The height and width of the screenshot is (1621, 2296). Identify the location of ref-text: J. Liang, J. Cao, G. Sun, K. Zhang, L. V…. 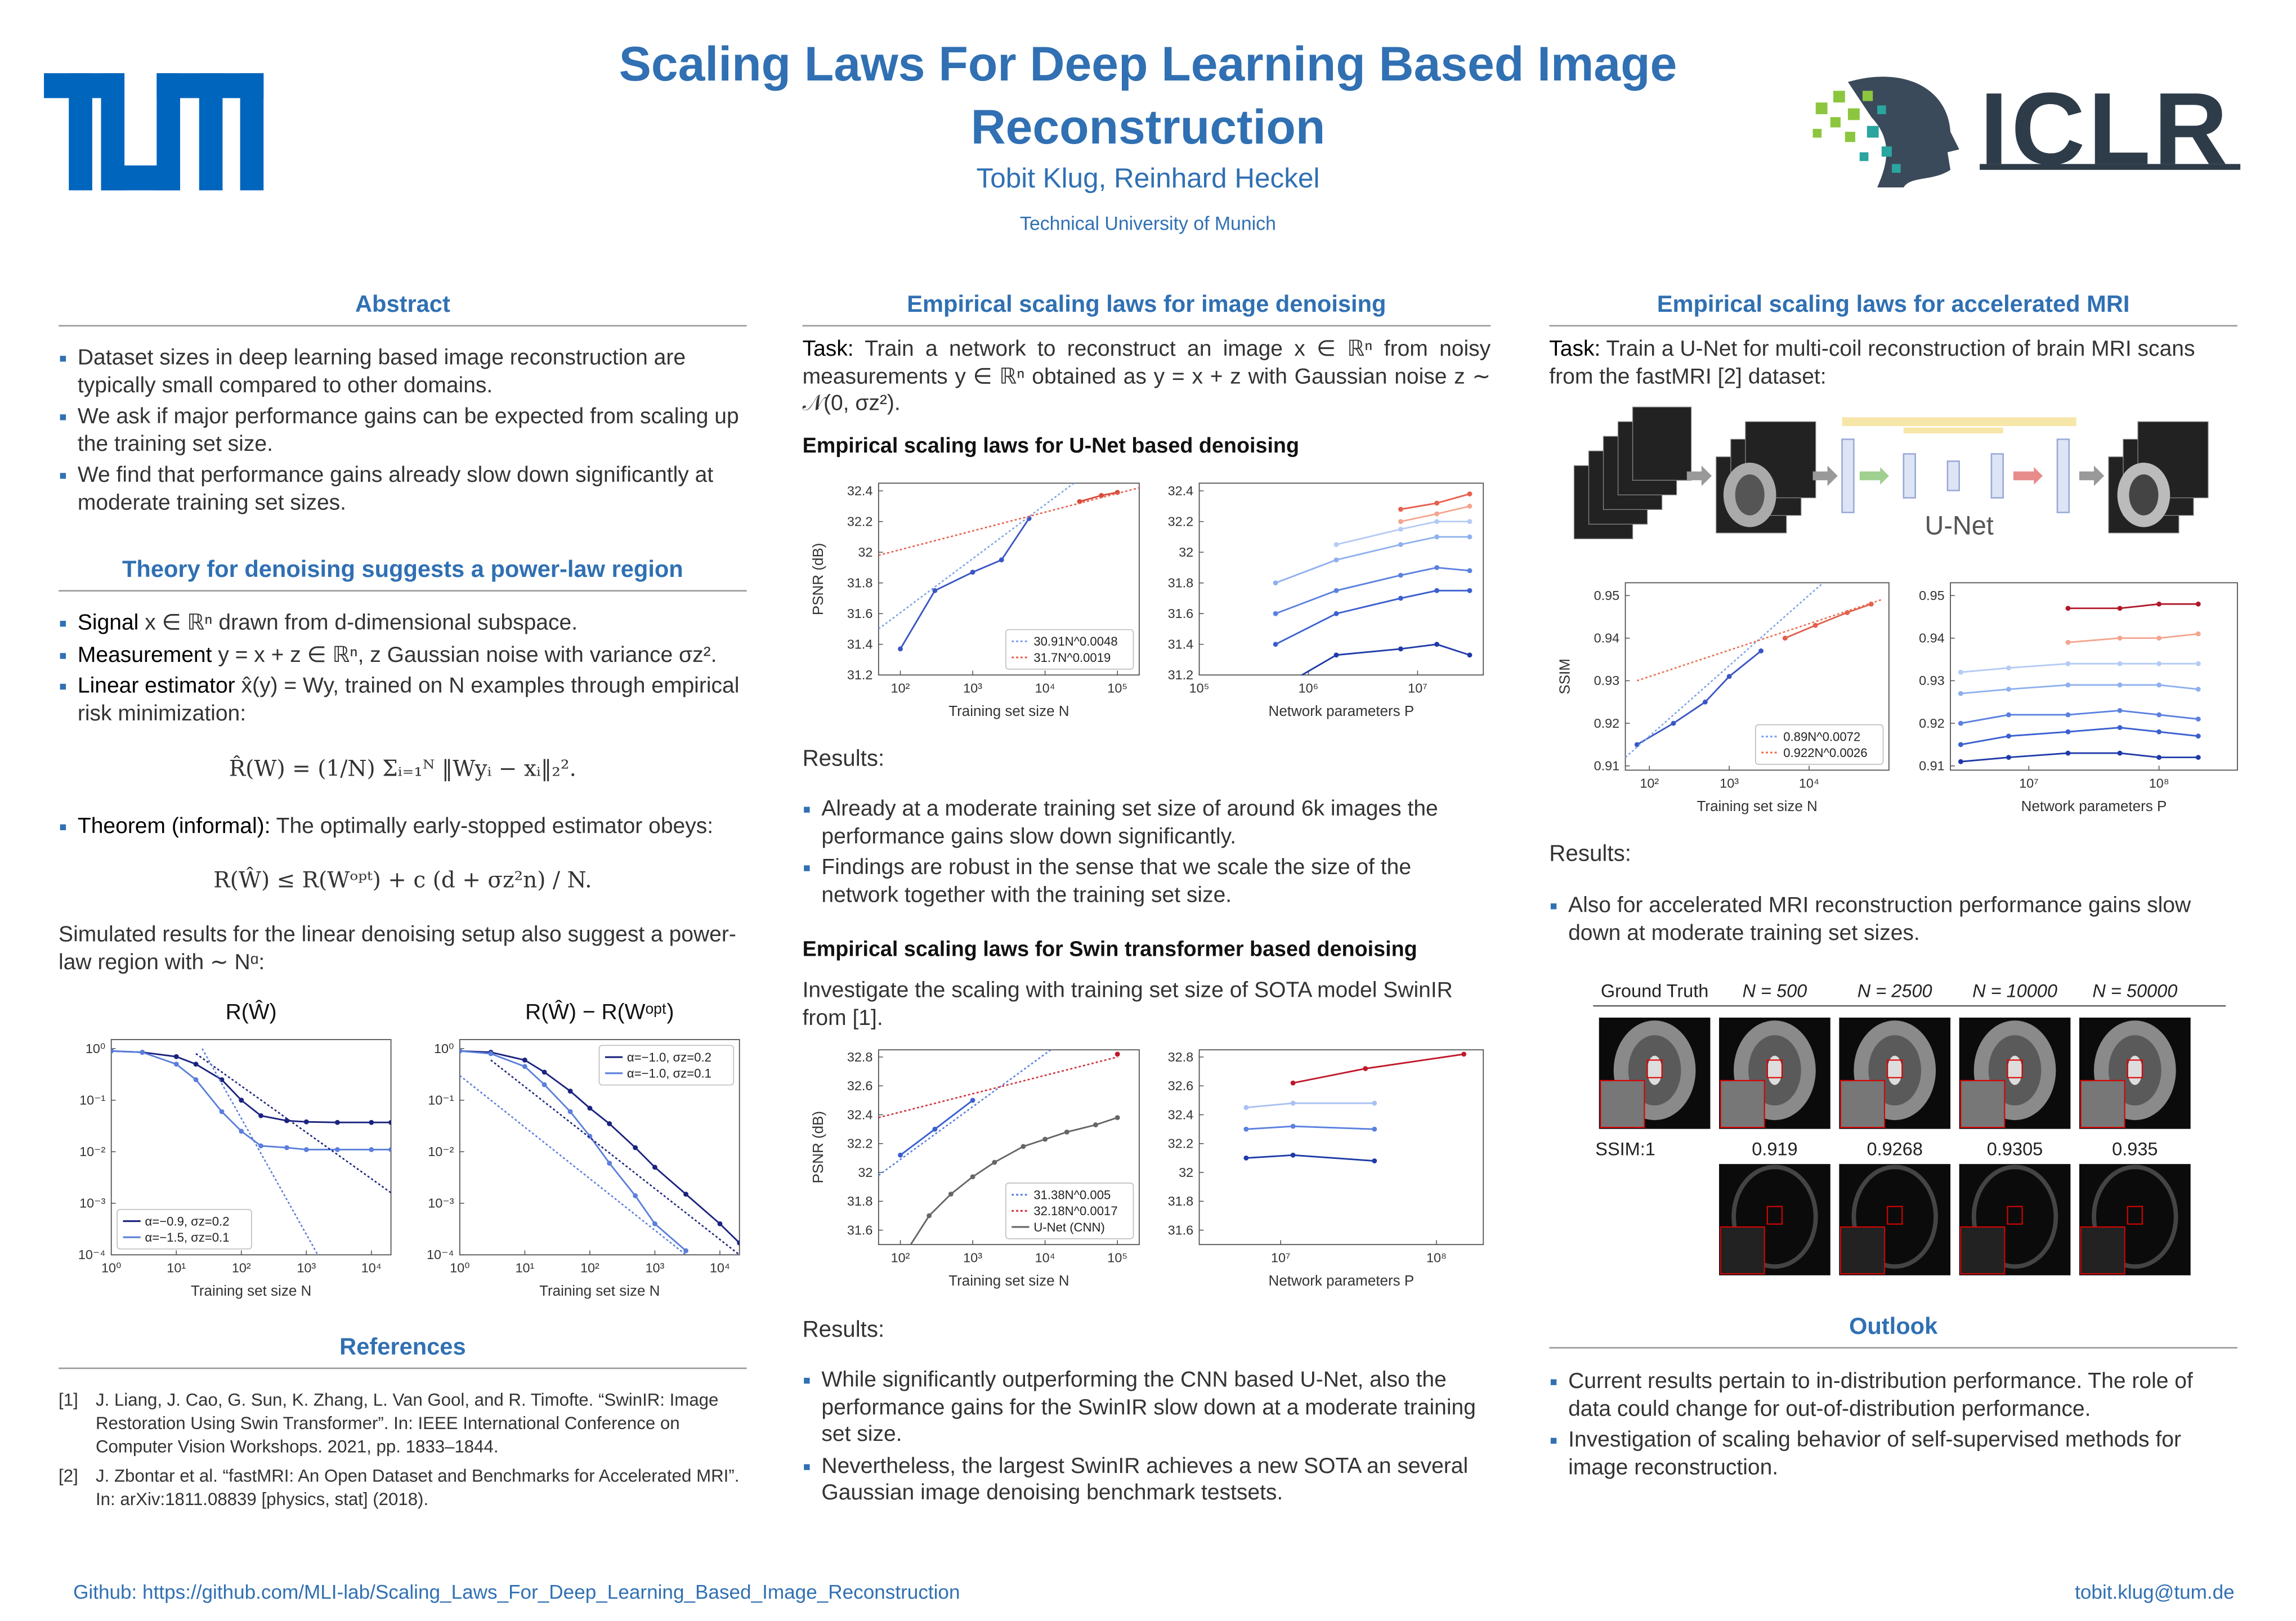
(407, 1423).